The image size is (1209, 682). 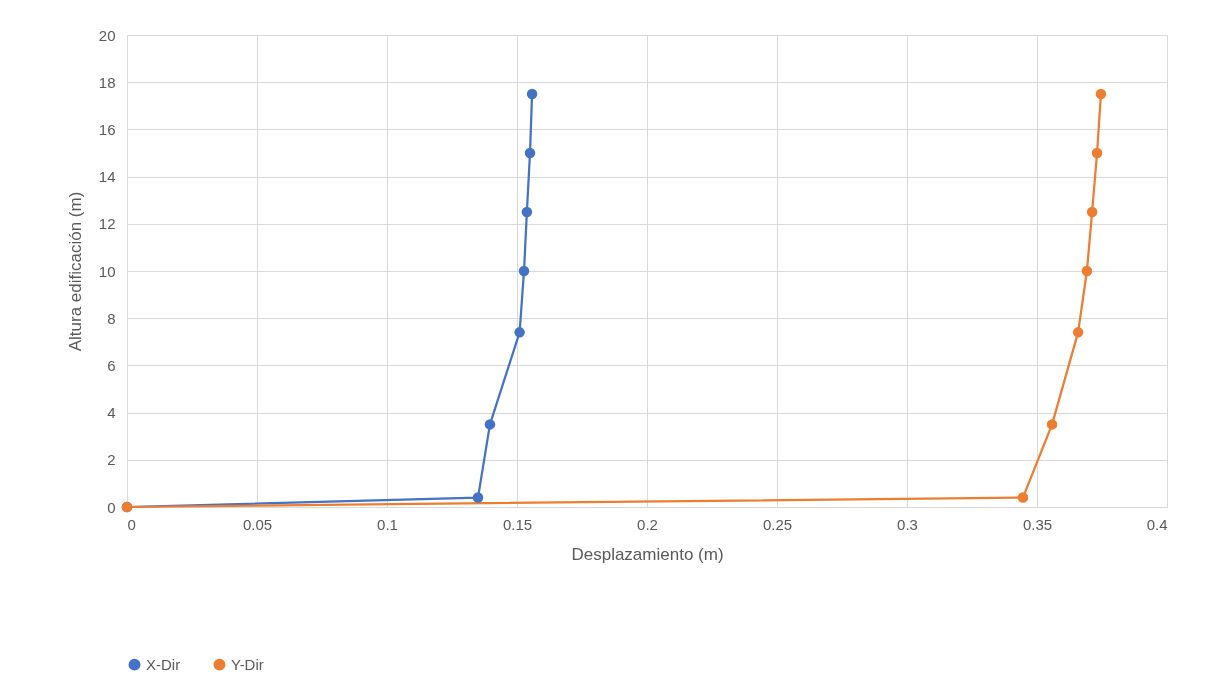 I want to click on x-tick-label: 0.2, so click(x=647, y=524).